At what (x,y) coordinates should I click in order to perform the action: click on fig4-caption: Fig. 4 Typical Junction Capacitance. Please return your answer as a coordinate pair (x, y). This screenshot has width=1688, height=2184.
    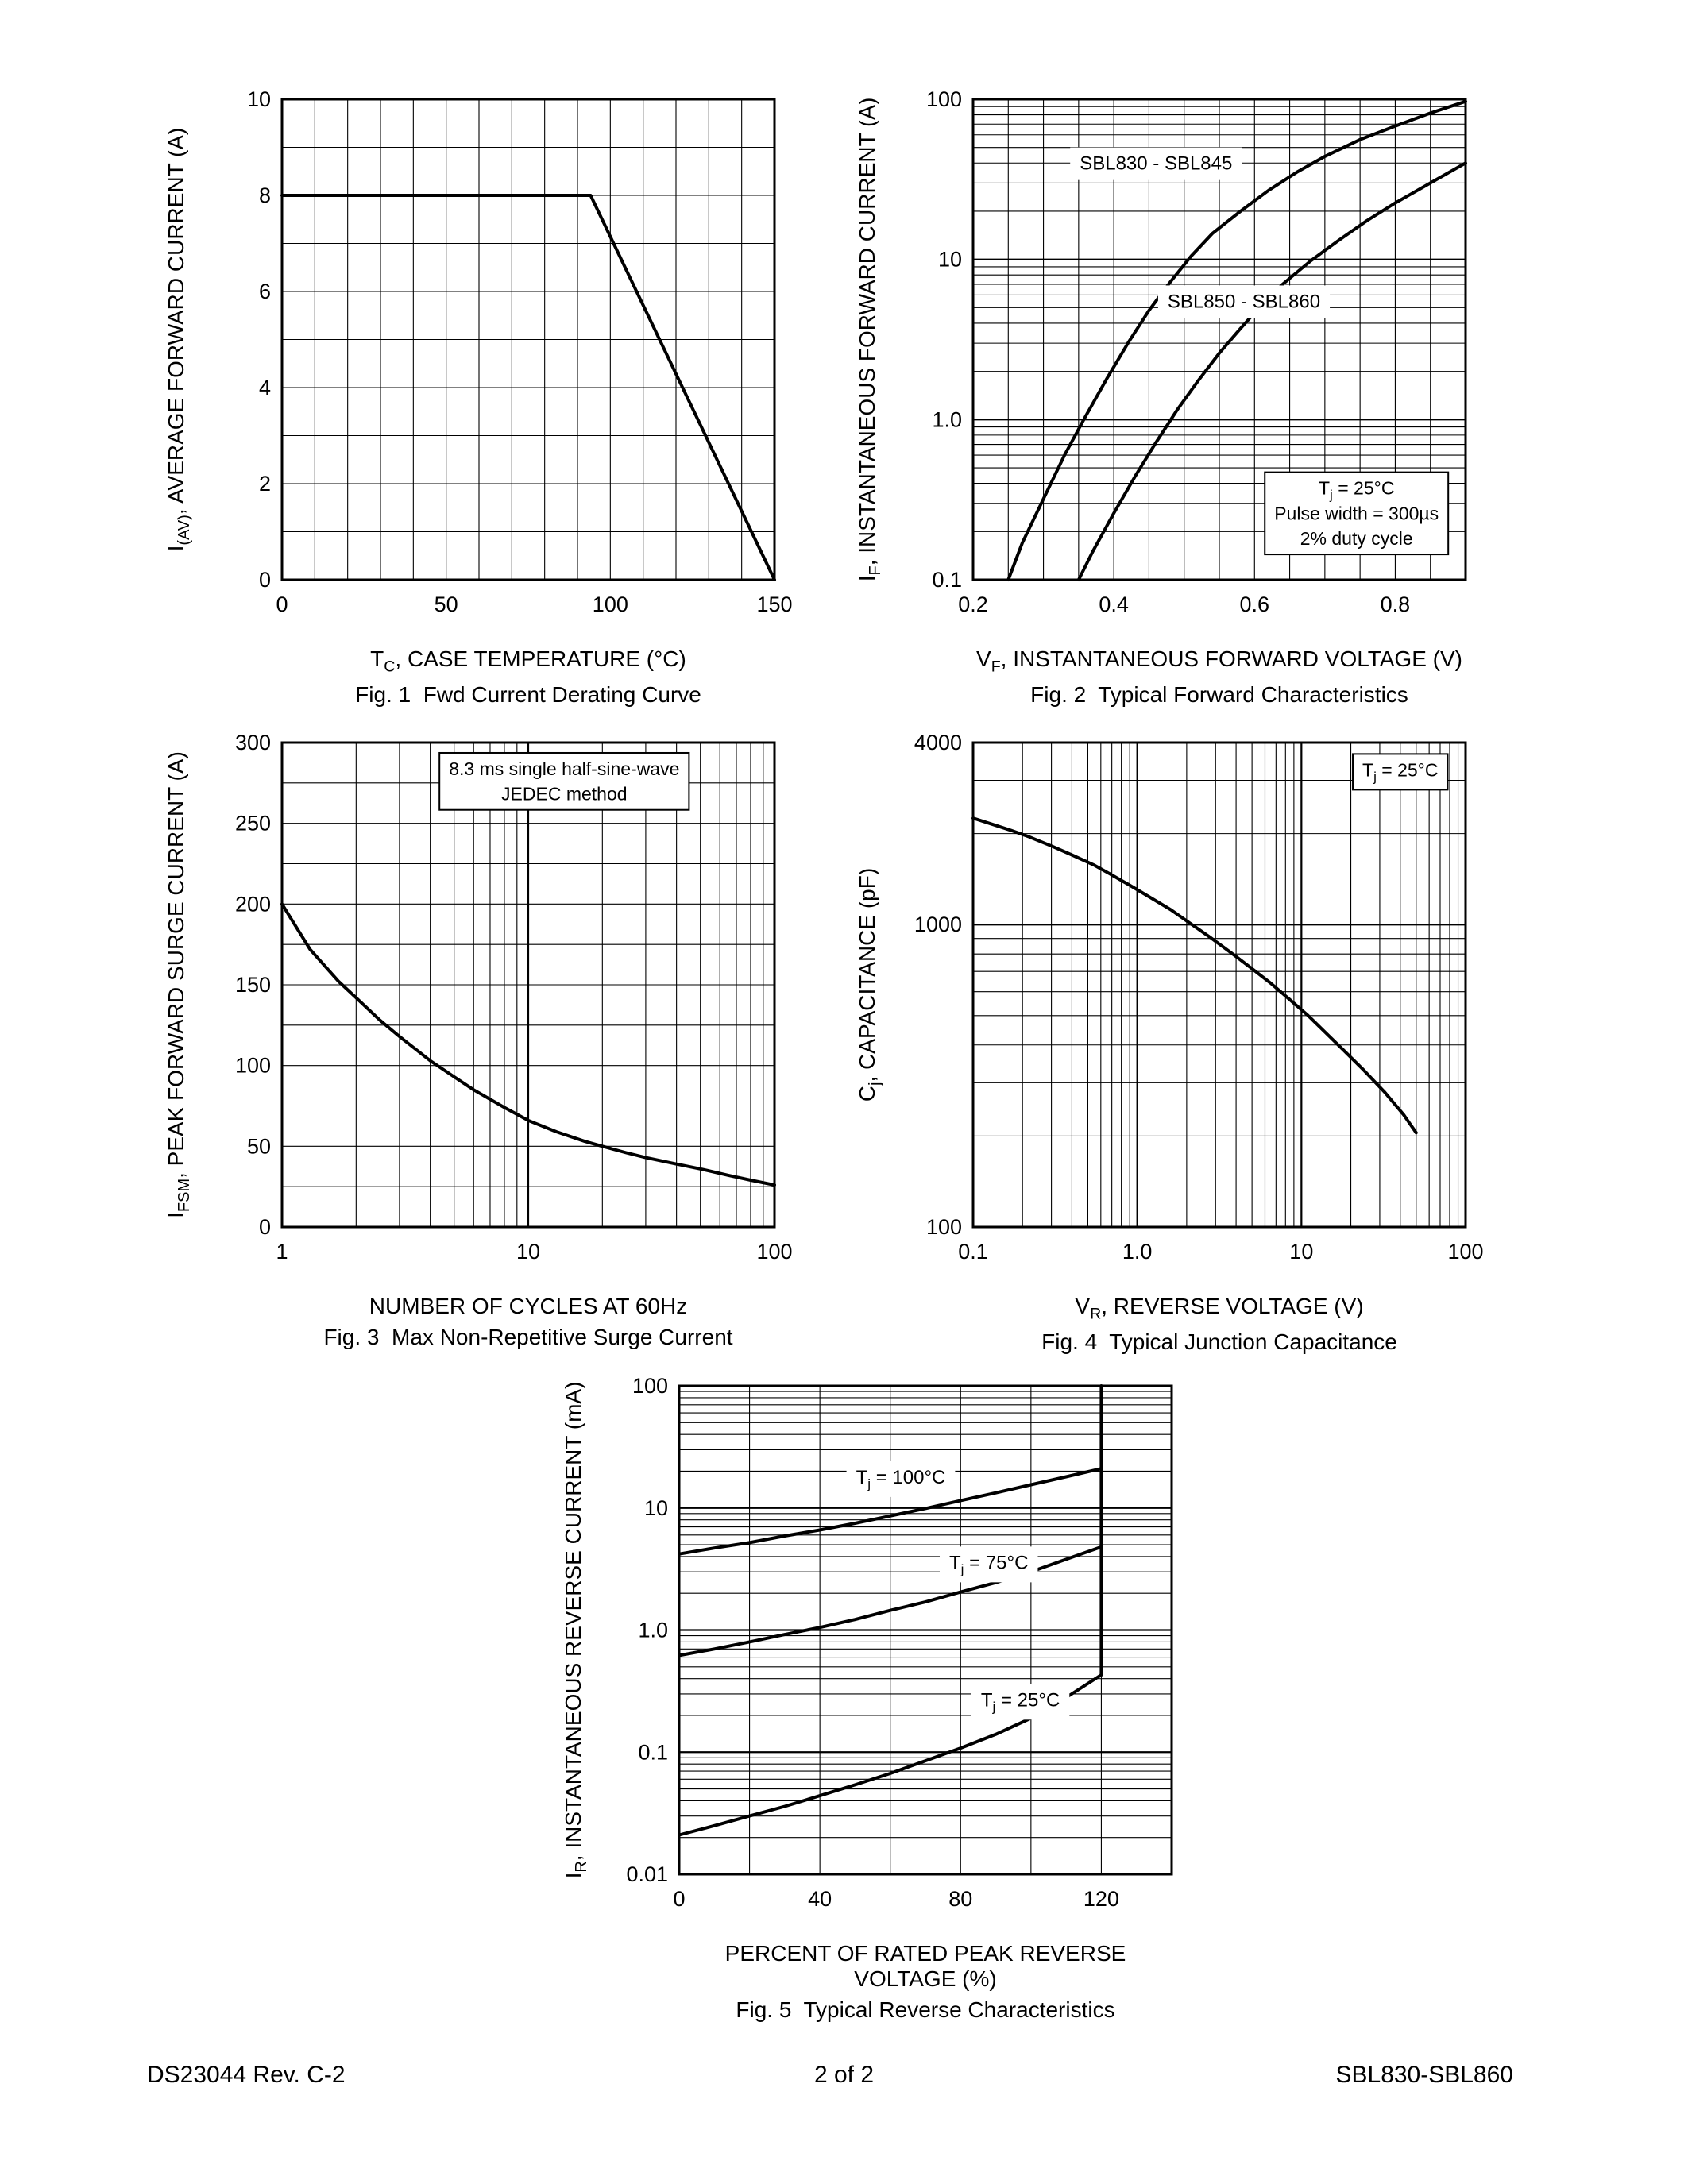
    Looking at the image, I should click on (1219, 1341).